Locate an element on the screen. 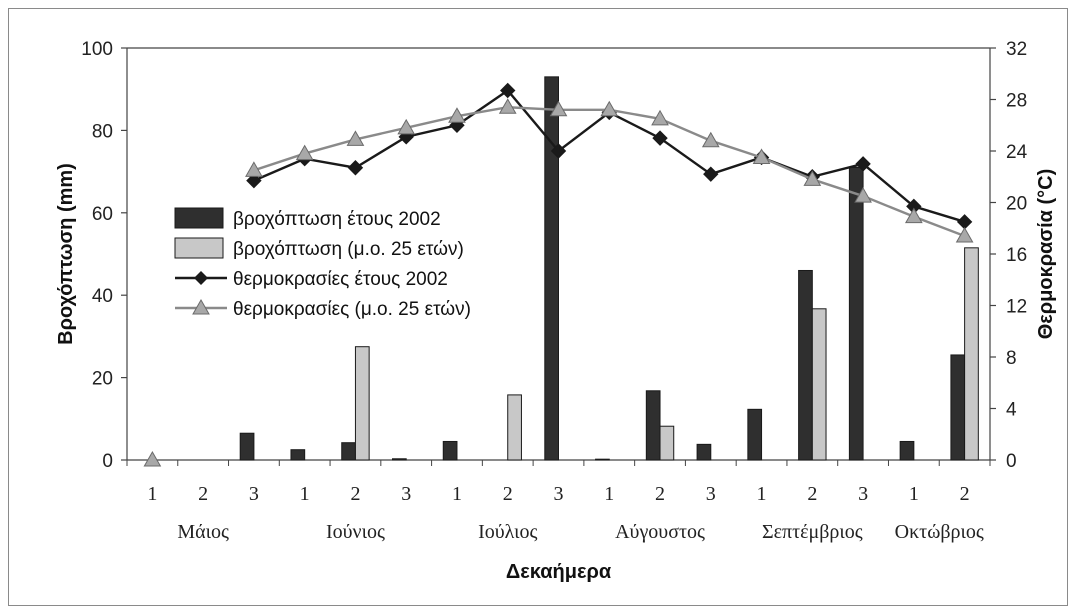  month-label: Οκτώβριος is located at coordinates (939, 532).